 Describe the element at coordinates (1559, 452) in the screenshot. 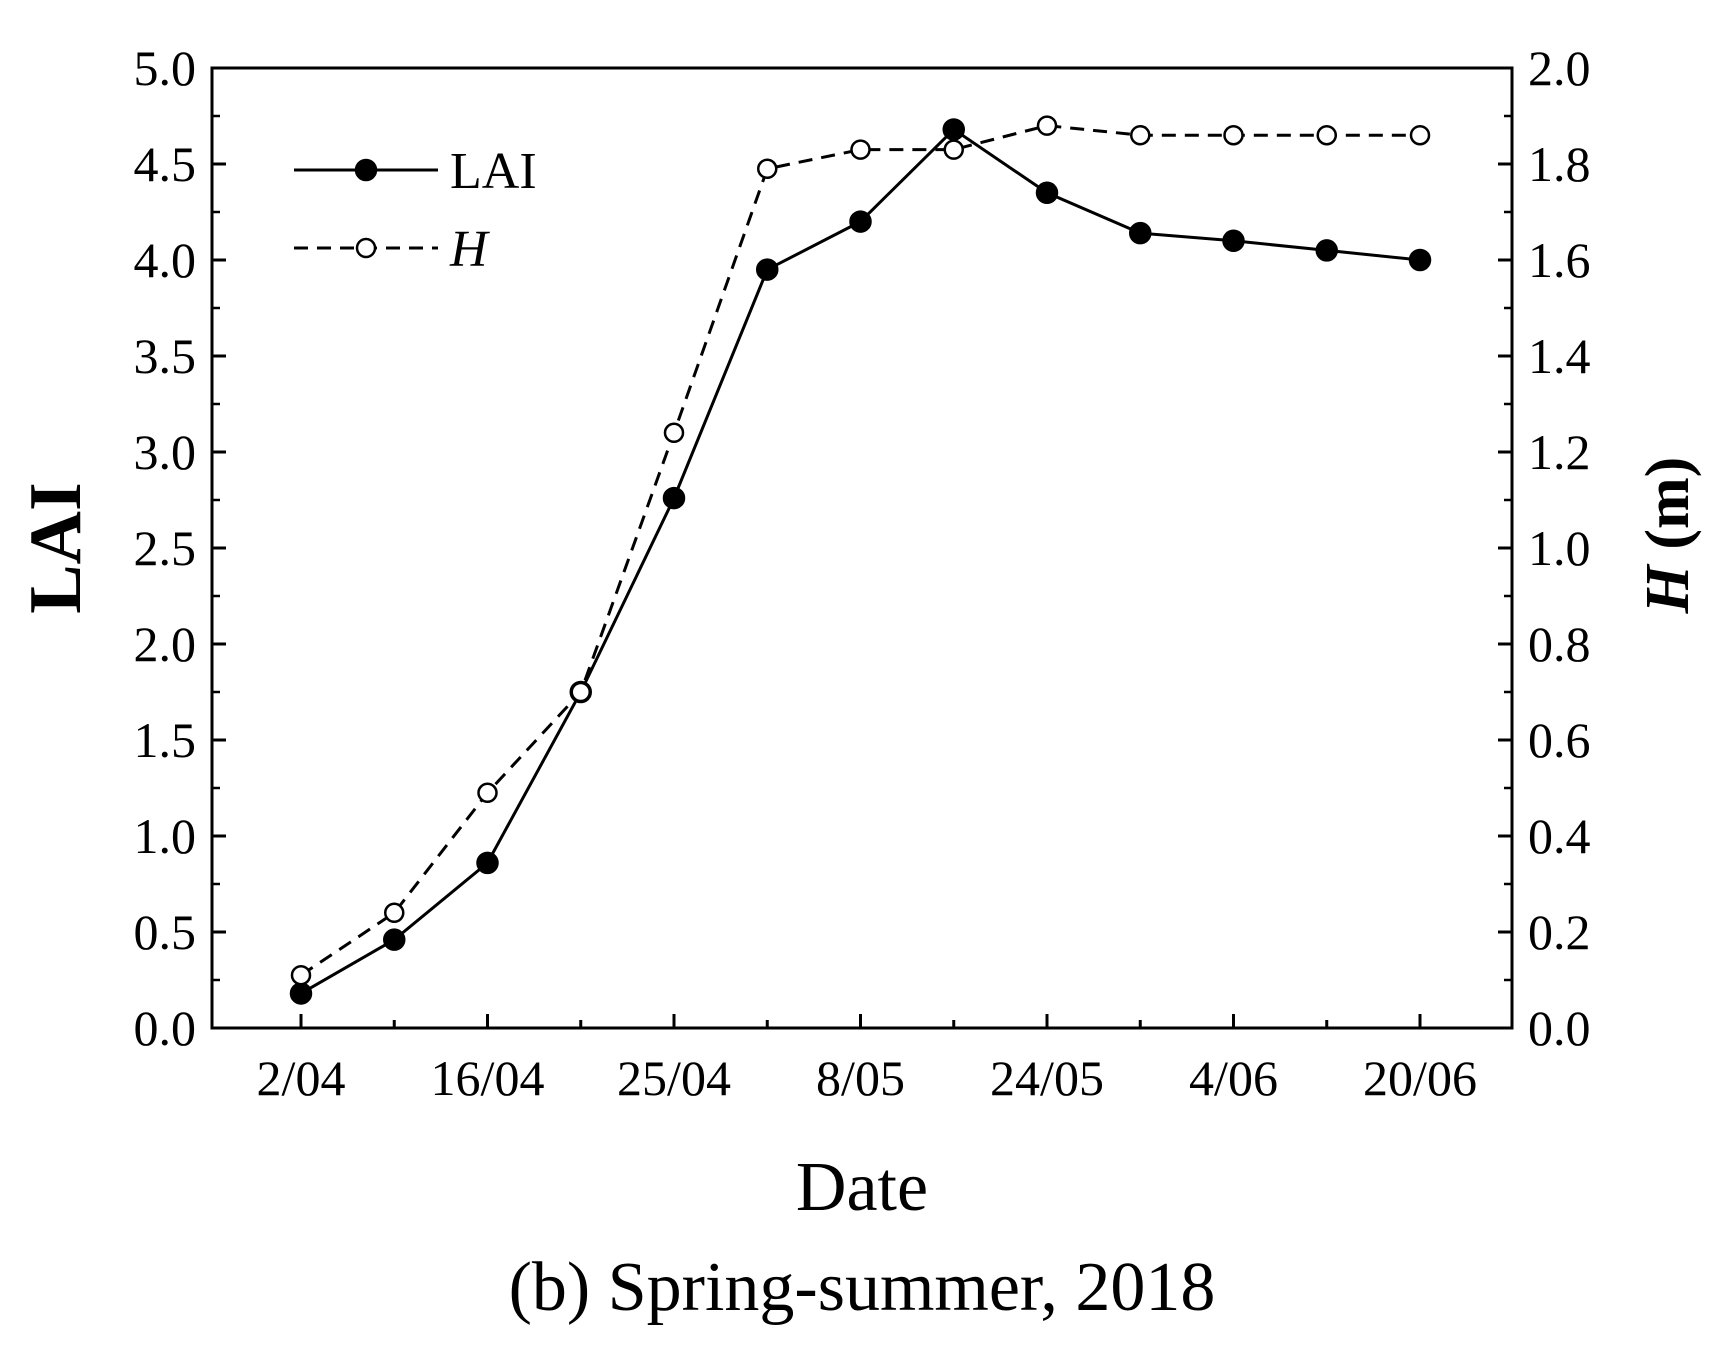

I see `right-tick-label: 1.2` at that location.